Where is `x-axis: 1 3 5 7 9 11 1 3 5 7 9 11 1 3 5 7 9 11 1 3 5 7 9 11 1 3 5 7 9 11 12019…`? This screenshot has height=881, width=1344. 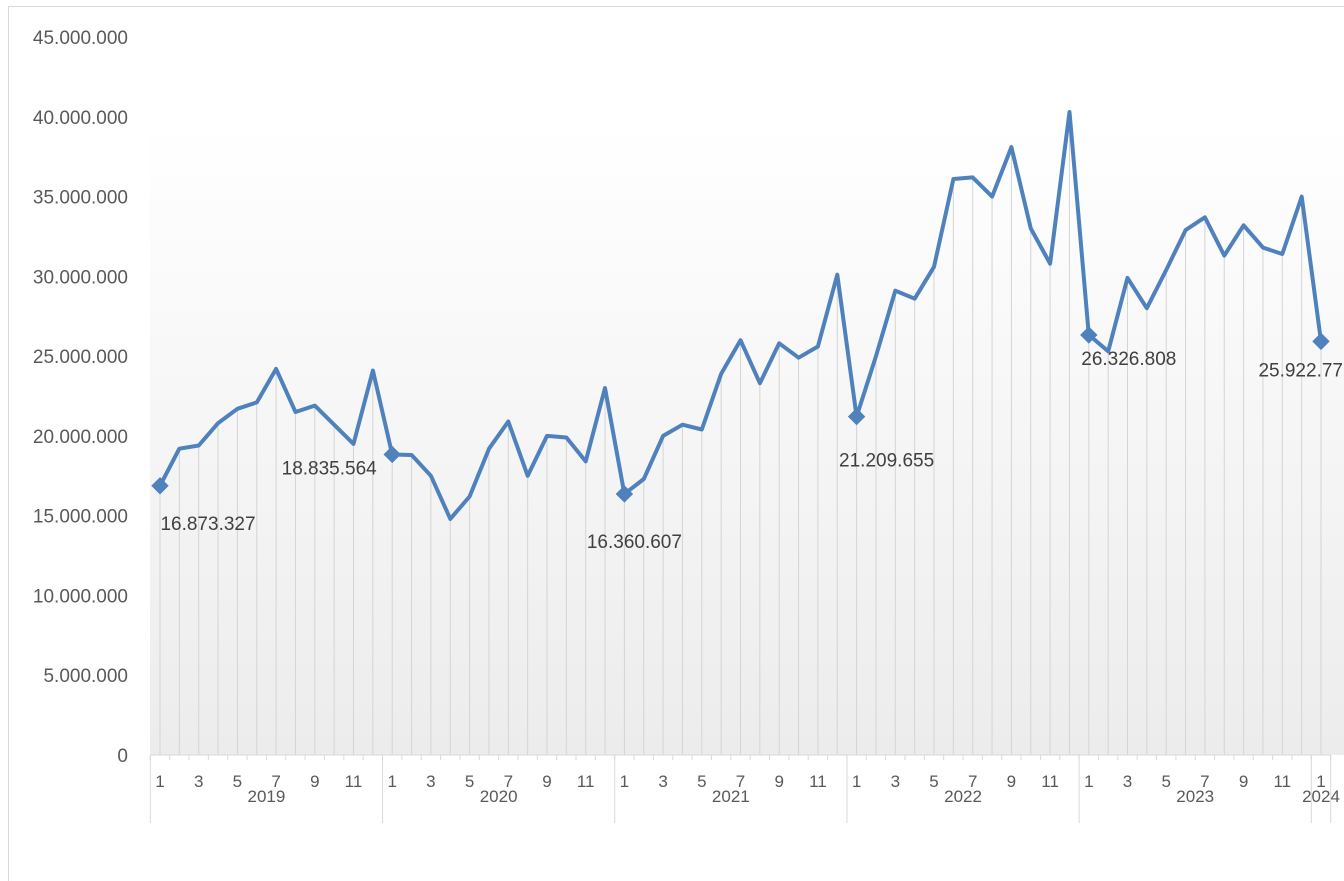
x-axis: 1 3 5 7 9 11 1 3 5 7 9 11 1 3 5 7 9 11 1 3 5 7 9 11 1 3 5 7 9 11 12019… is located at coordinates (744, 788).